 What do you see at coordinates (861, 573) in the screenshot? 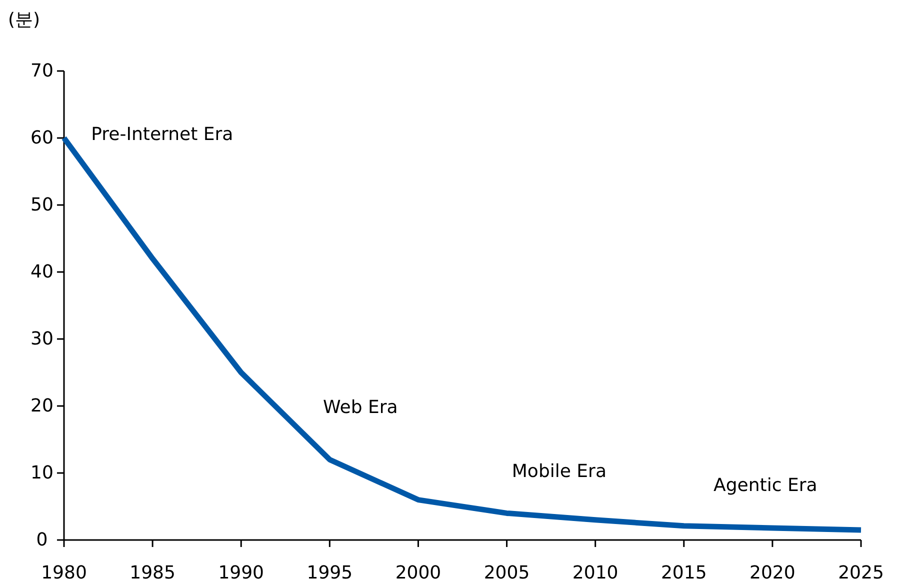
I see `xtick: 2025` at bounding box center [861, 573].